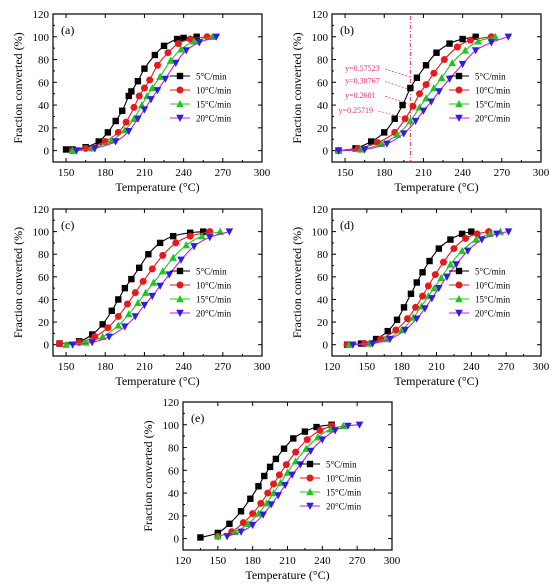 This screenshot has height=585, width=550. Describe the element at coordinates (18, 282) in the screenshot. I see `y-axis-title: Fraction converted (%)` at that location.